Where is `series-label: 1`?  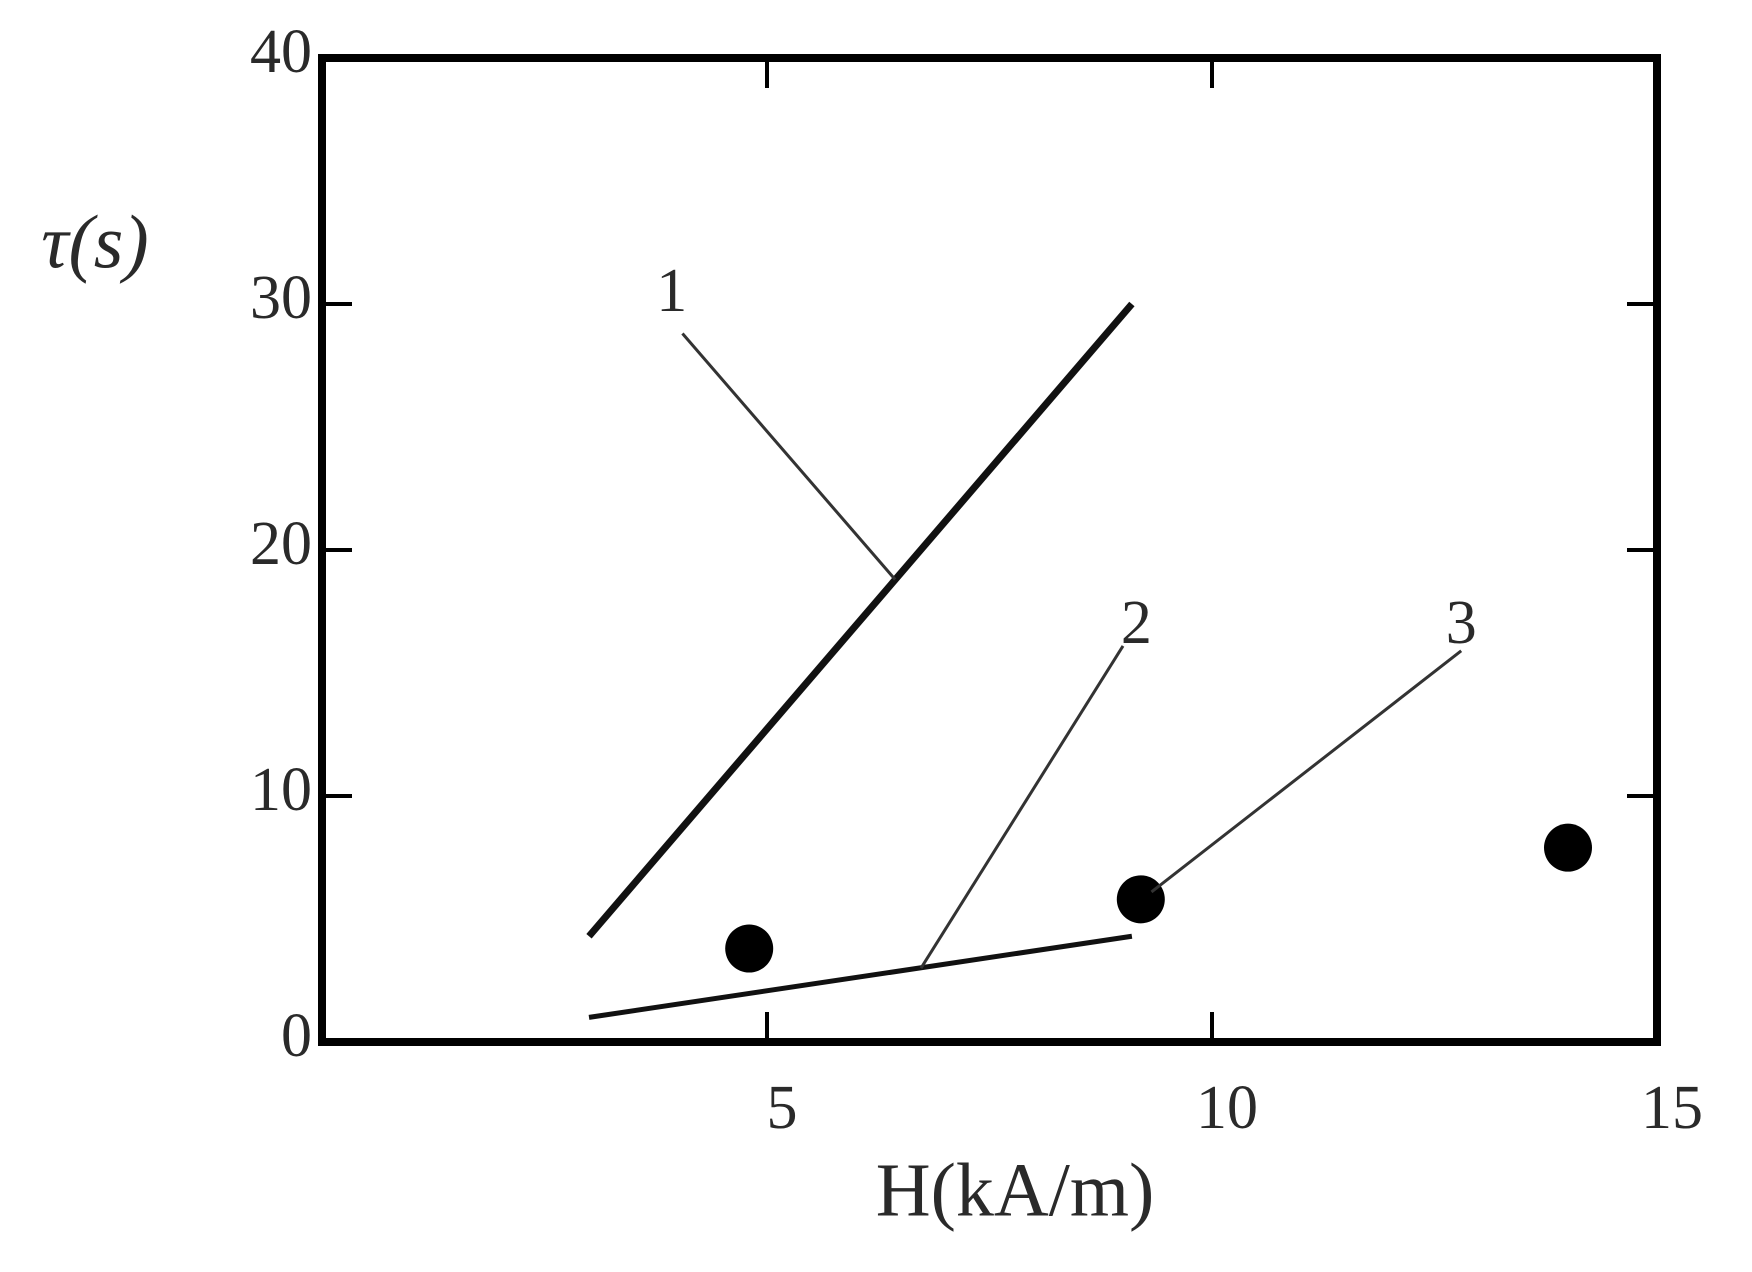
series-label: 1 is located at coordinates (671, 291).